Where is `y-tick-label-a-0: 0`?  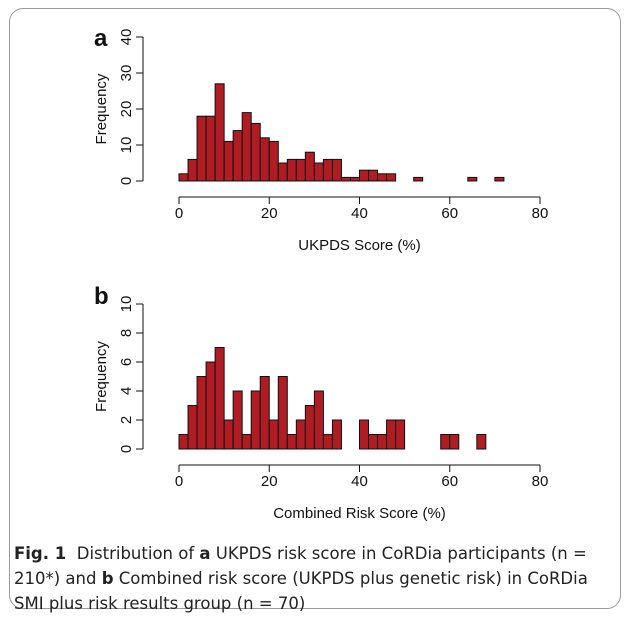 y-tick-label-a-0: 0 is located at coordinates (126, 181).